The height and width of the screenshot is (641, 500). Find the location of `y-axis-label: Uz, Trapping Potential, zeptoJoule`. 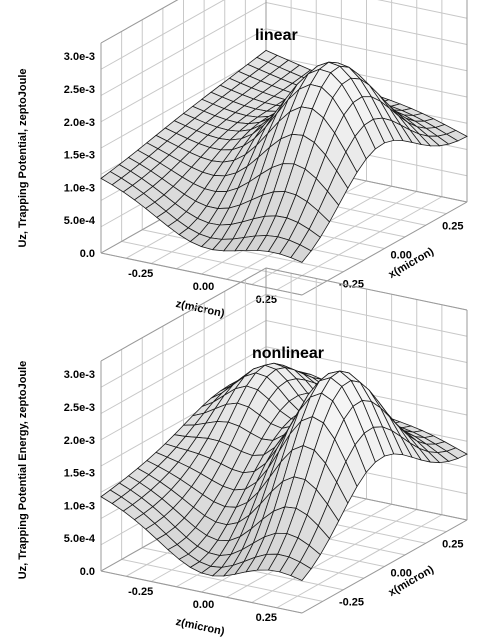

y-axis-label: Uz, Trapping Potential, zeptoJoule is located at coordinates (23, 157).